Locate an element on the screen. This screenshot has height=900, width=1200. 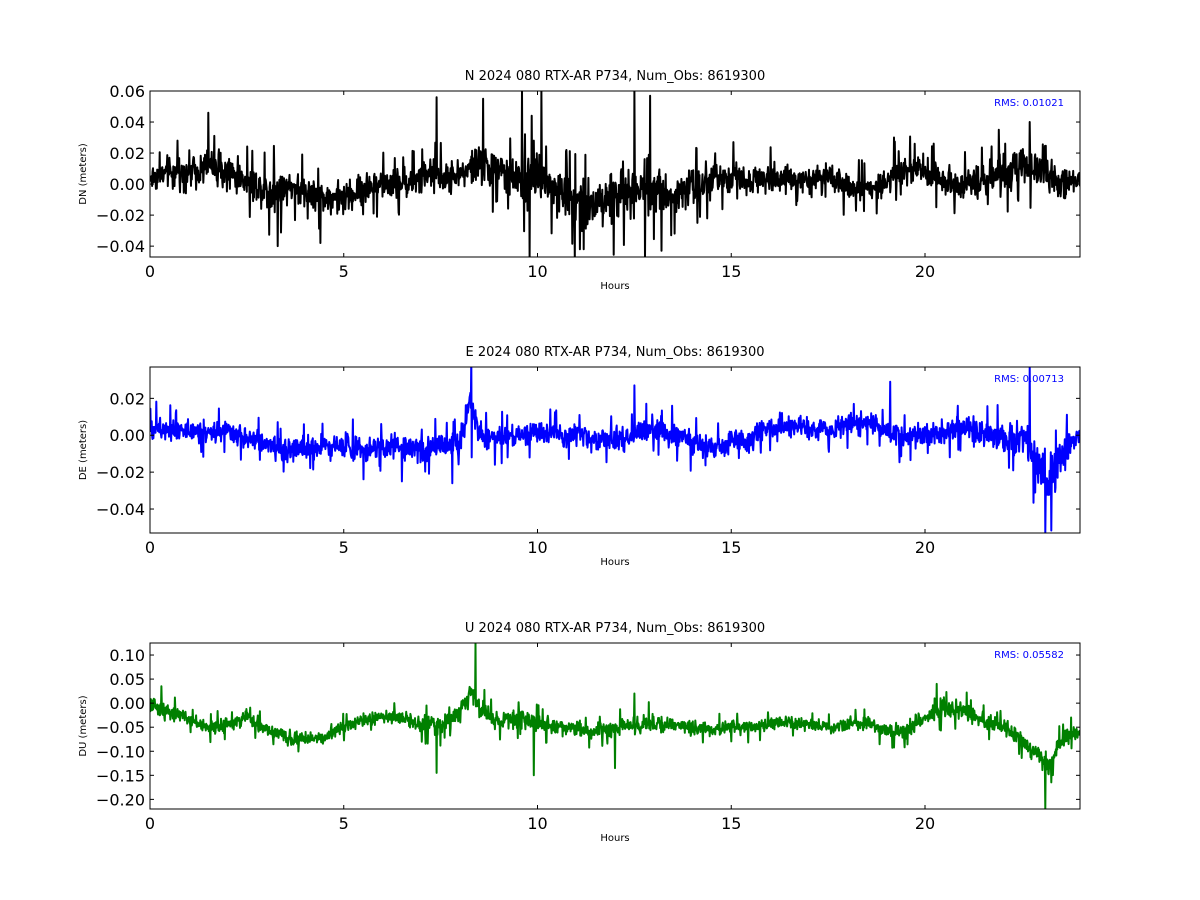
y-tick-label: 0.04 is located at coordinates (127, 122).